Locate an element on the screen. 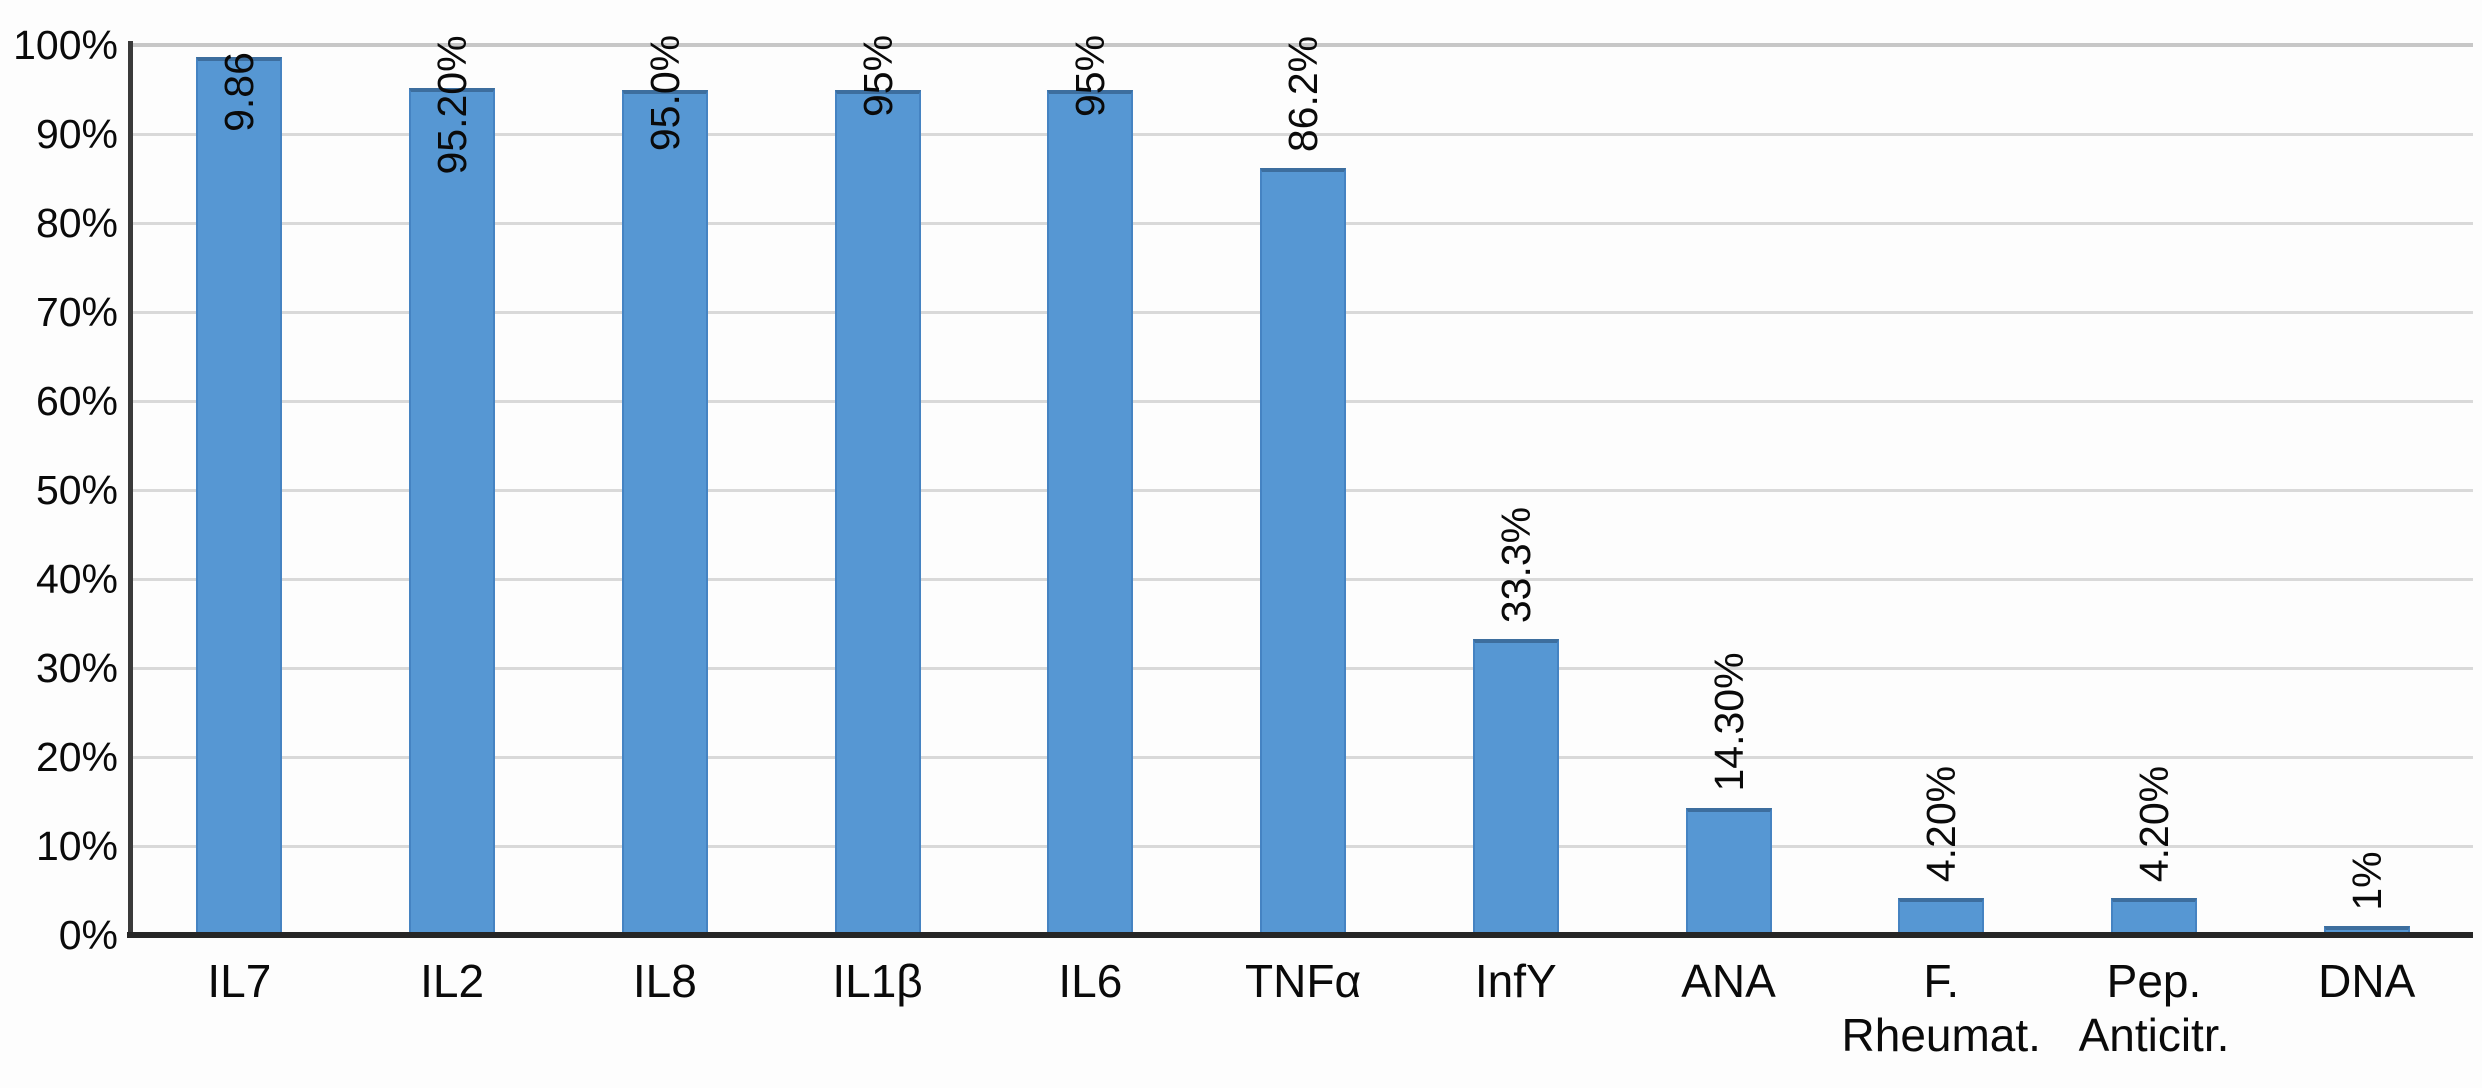 Image resolution: width=2482 pixels, height=1088 pixels. bar-column-IL2: 95.20% is located at coordinates (452, 485).